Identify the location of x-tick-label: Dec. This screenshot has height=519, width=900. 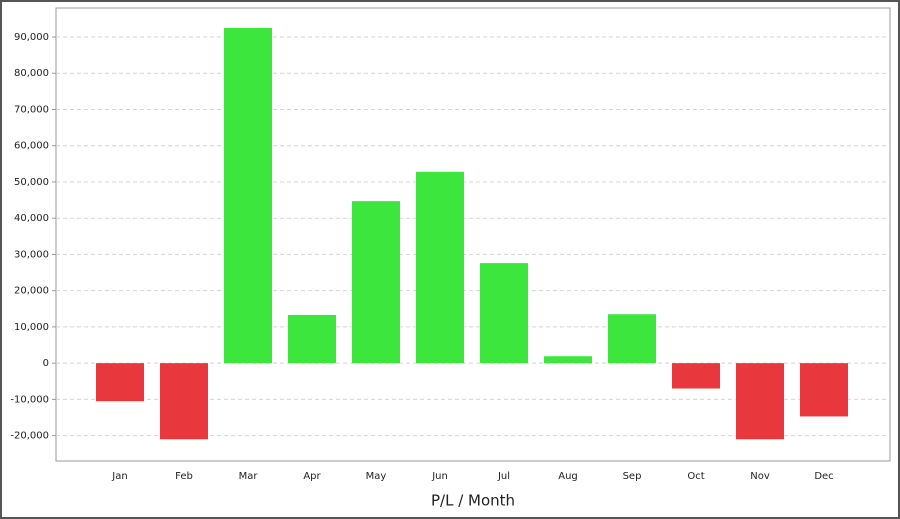
(823, 476).